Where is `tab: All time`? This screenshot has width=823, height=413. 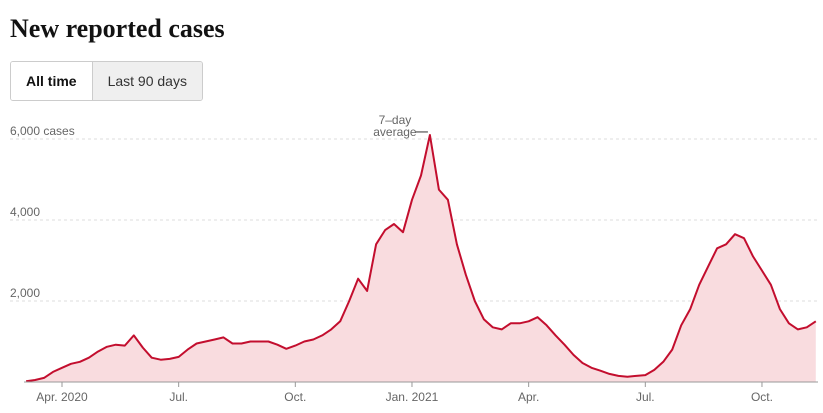 tab: All time is located at coordinates (51, 81).